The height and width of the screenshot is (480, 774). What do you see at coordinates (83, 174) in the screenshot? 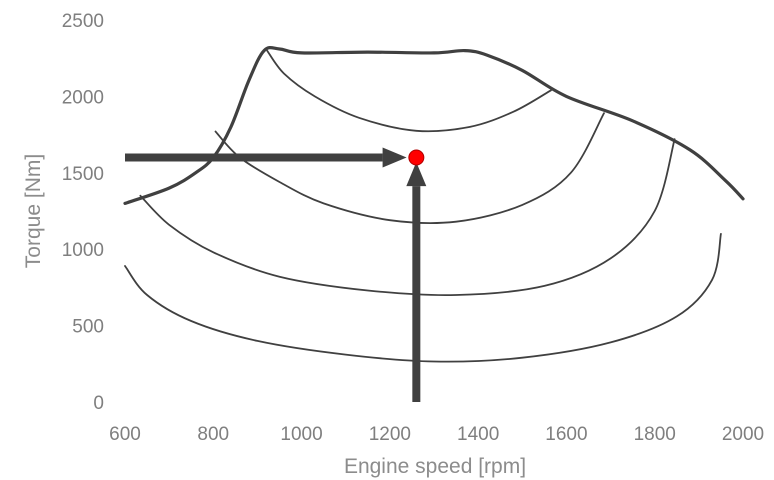
I see `y-tick-label: 1500` at bounding box center [83, 174].